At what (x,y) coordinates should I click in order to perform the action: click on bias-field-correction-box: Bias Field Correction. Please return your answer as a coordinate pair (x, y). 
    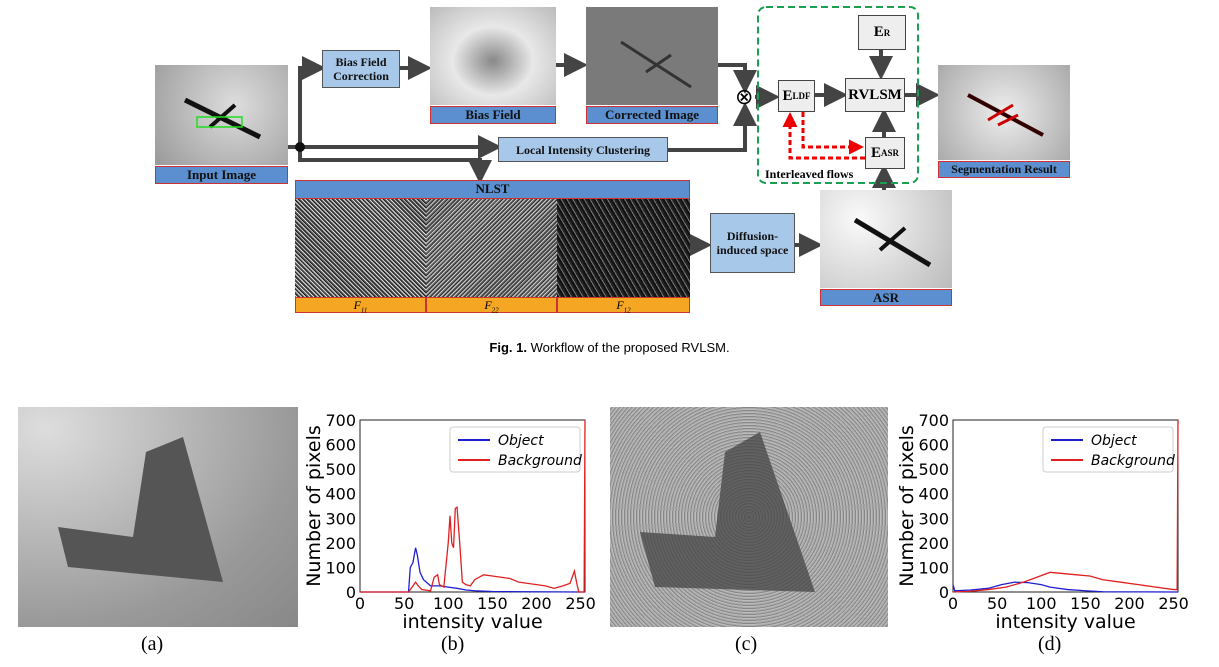
    Looking at the image, I should click on (361, 69).